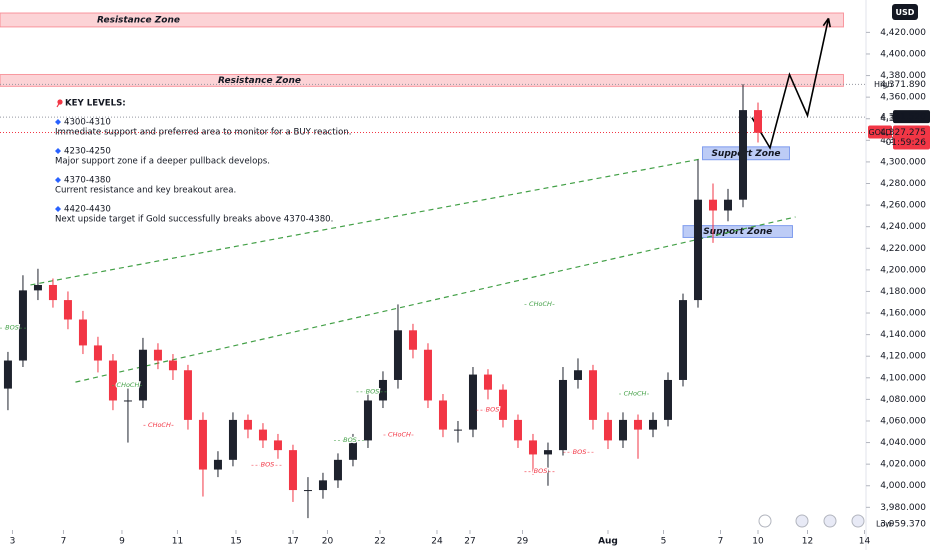  Describe the element at coordinates (903, 118) in the screenshot. I see `last-high-price: 4,341.520` at that location.